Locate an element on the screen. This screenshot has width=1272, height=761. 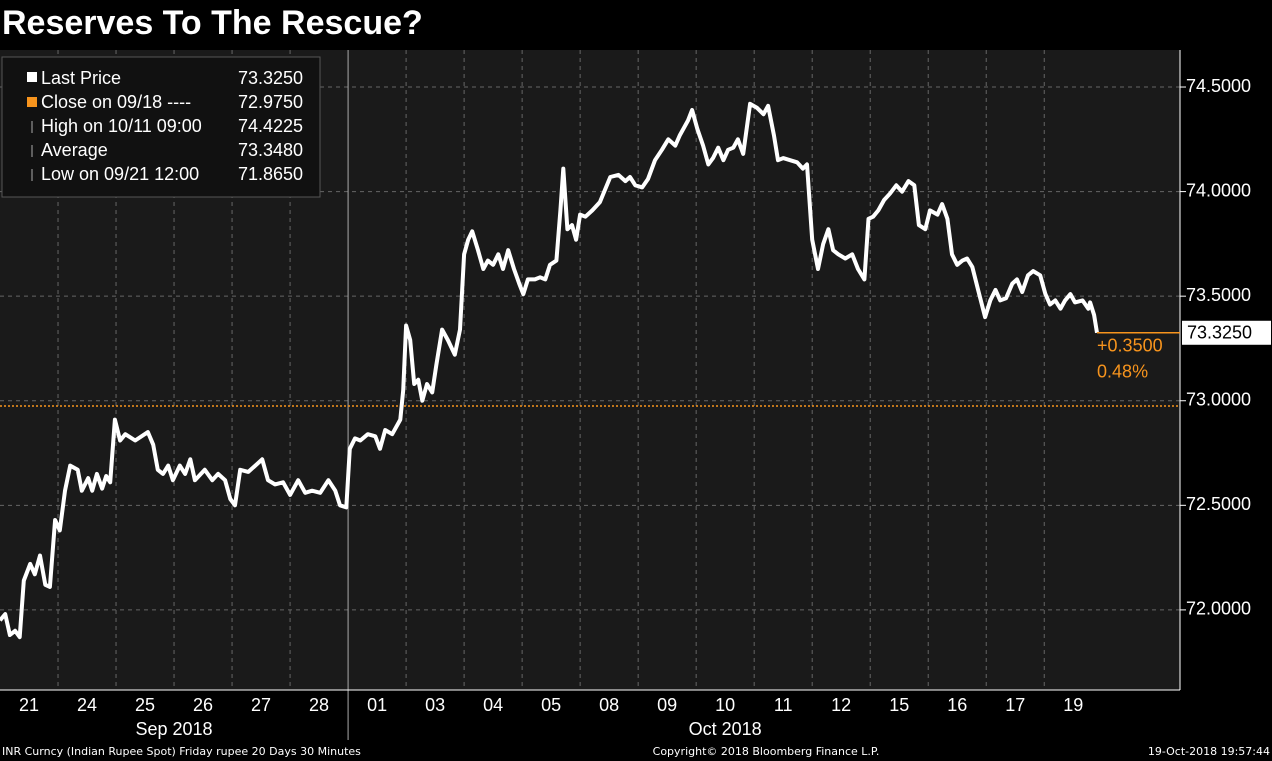
footer-center: Copyright© 2018 Bloomberg Finance L.P. is located at coordinates (766, 751).